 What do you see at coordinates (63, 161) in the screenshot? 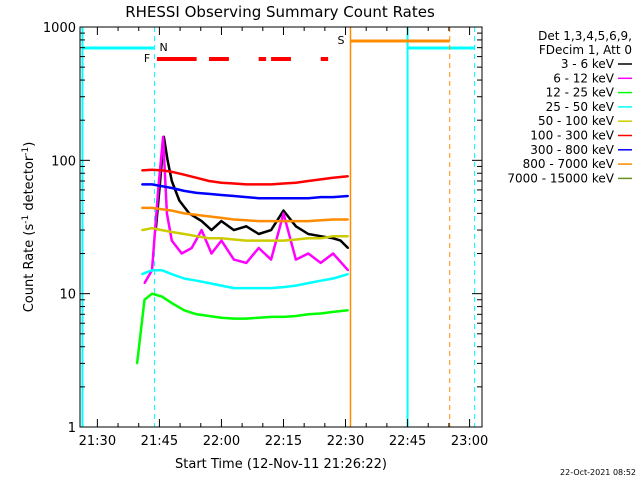
I see `y-tick-label: 100` at bounding box center [63, 161].